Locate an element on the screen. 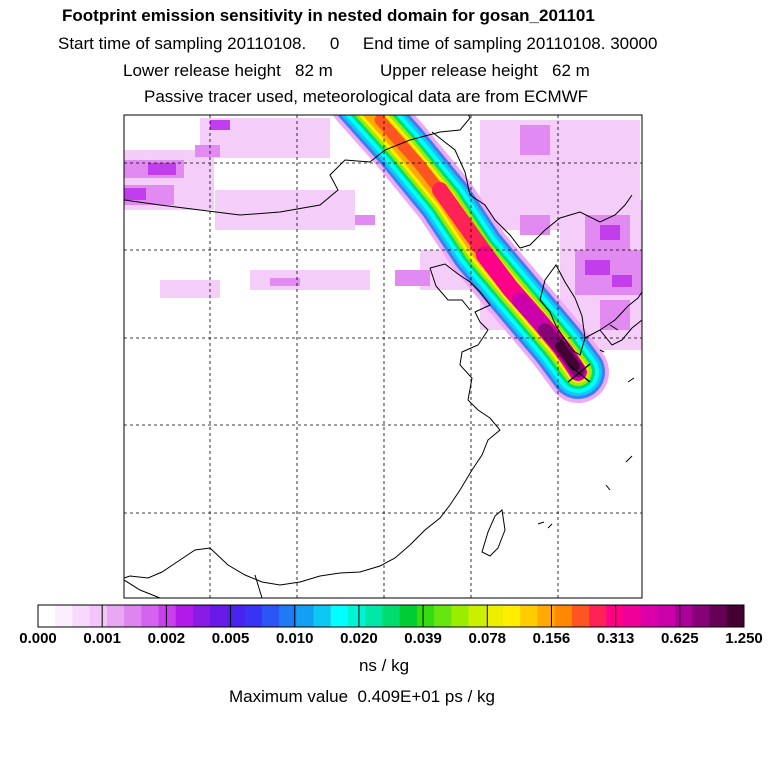  colorbar-tick-label: 0.313 is located at coordinates (615, 638).